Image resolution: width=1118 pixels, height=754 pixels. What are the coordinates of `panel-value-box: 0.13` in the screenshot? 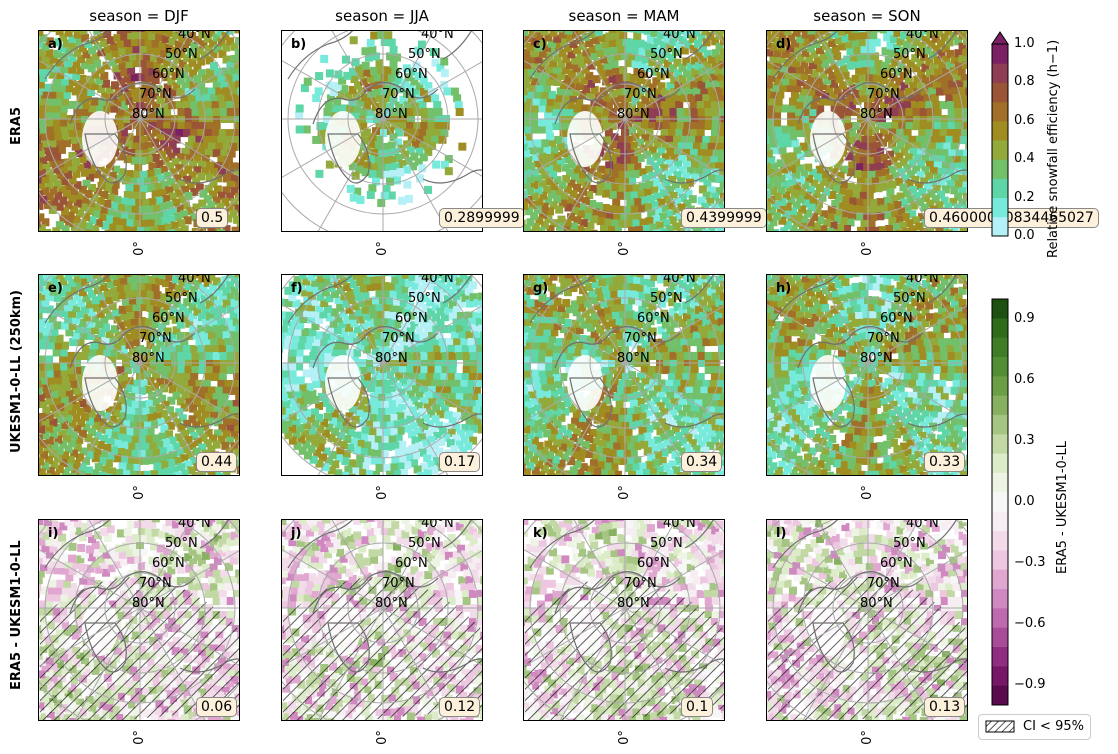 It's located at (945, 707).